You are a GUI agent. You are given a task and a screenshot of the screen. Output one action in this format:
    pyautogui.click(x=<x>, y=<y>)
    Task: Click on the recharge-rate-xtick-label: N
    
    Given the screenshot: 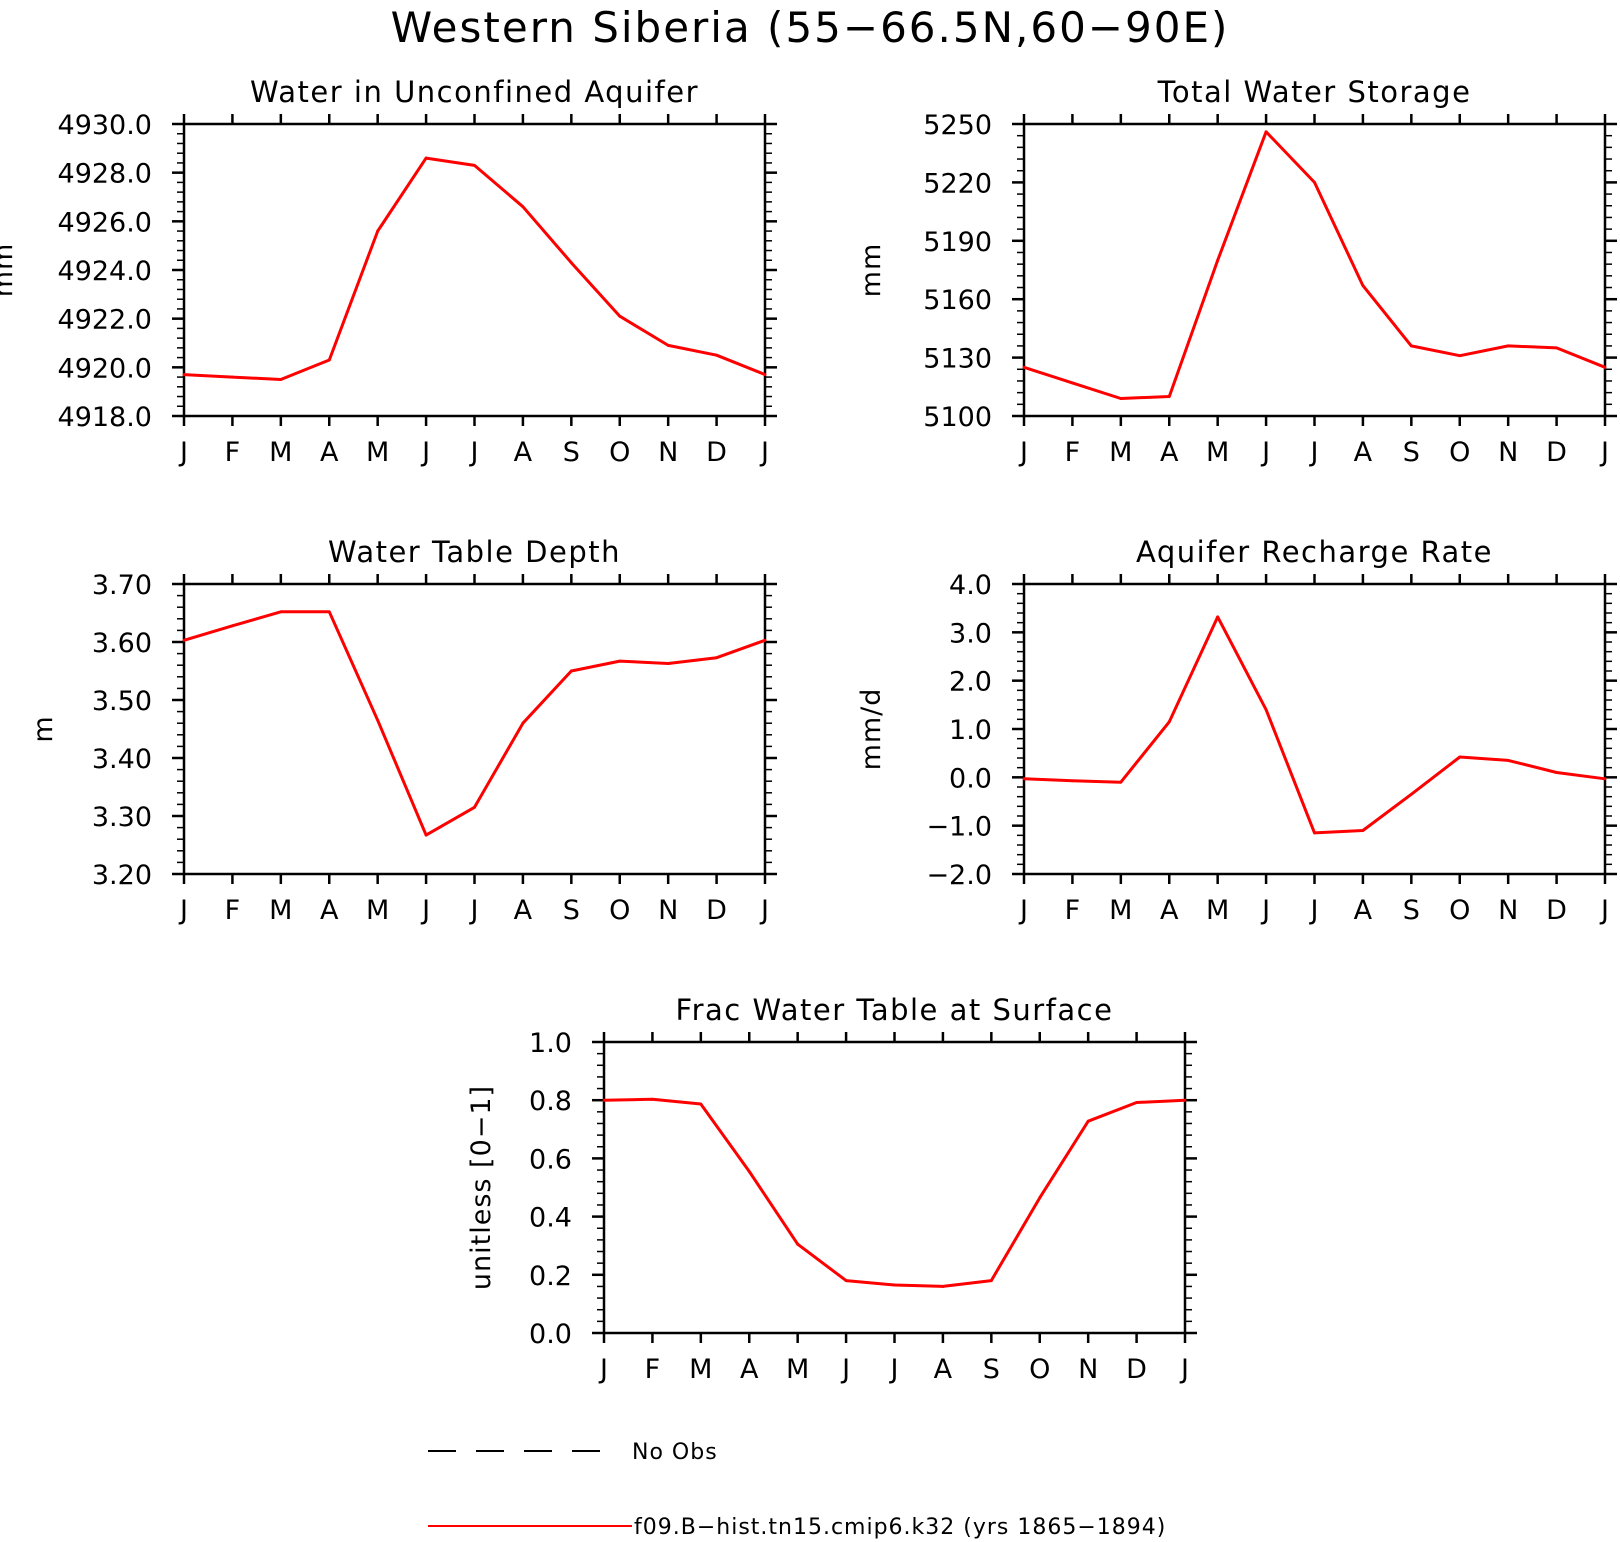 What is the action you would take?
    pyautogui.click(x=1508, y=910)
    